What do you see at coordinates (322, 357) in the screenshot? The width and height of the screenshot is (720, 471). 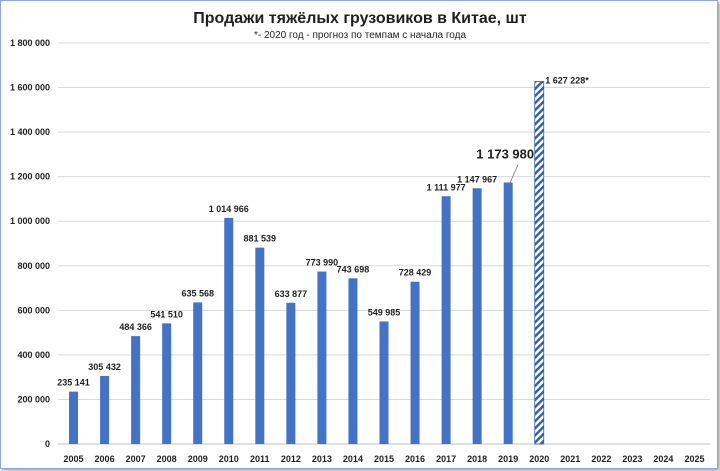 I see `bar-2013` at bounding box center [322, 357].